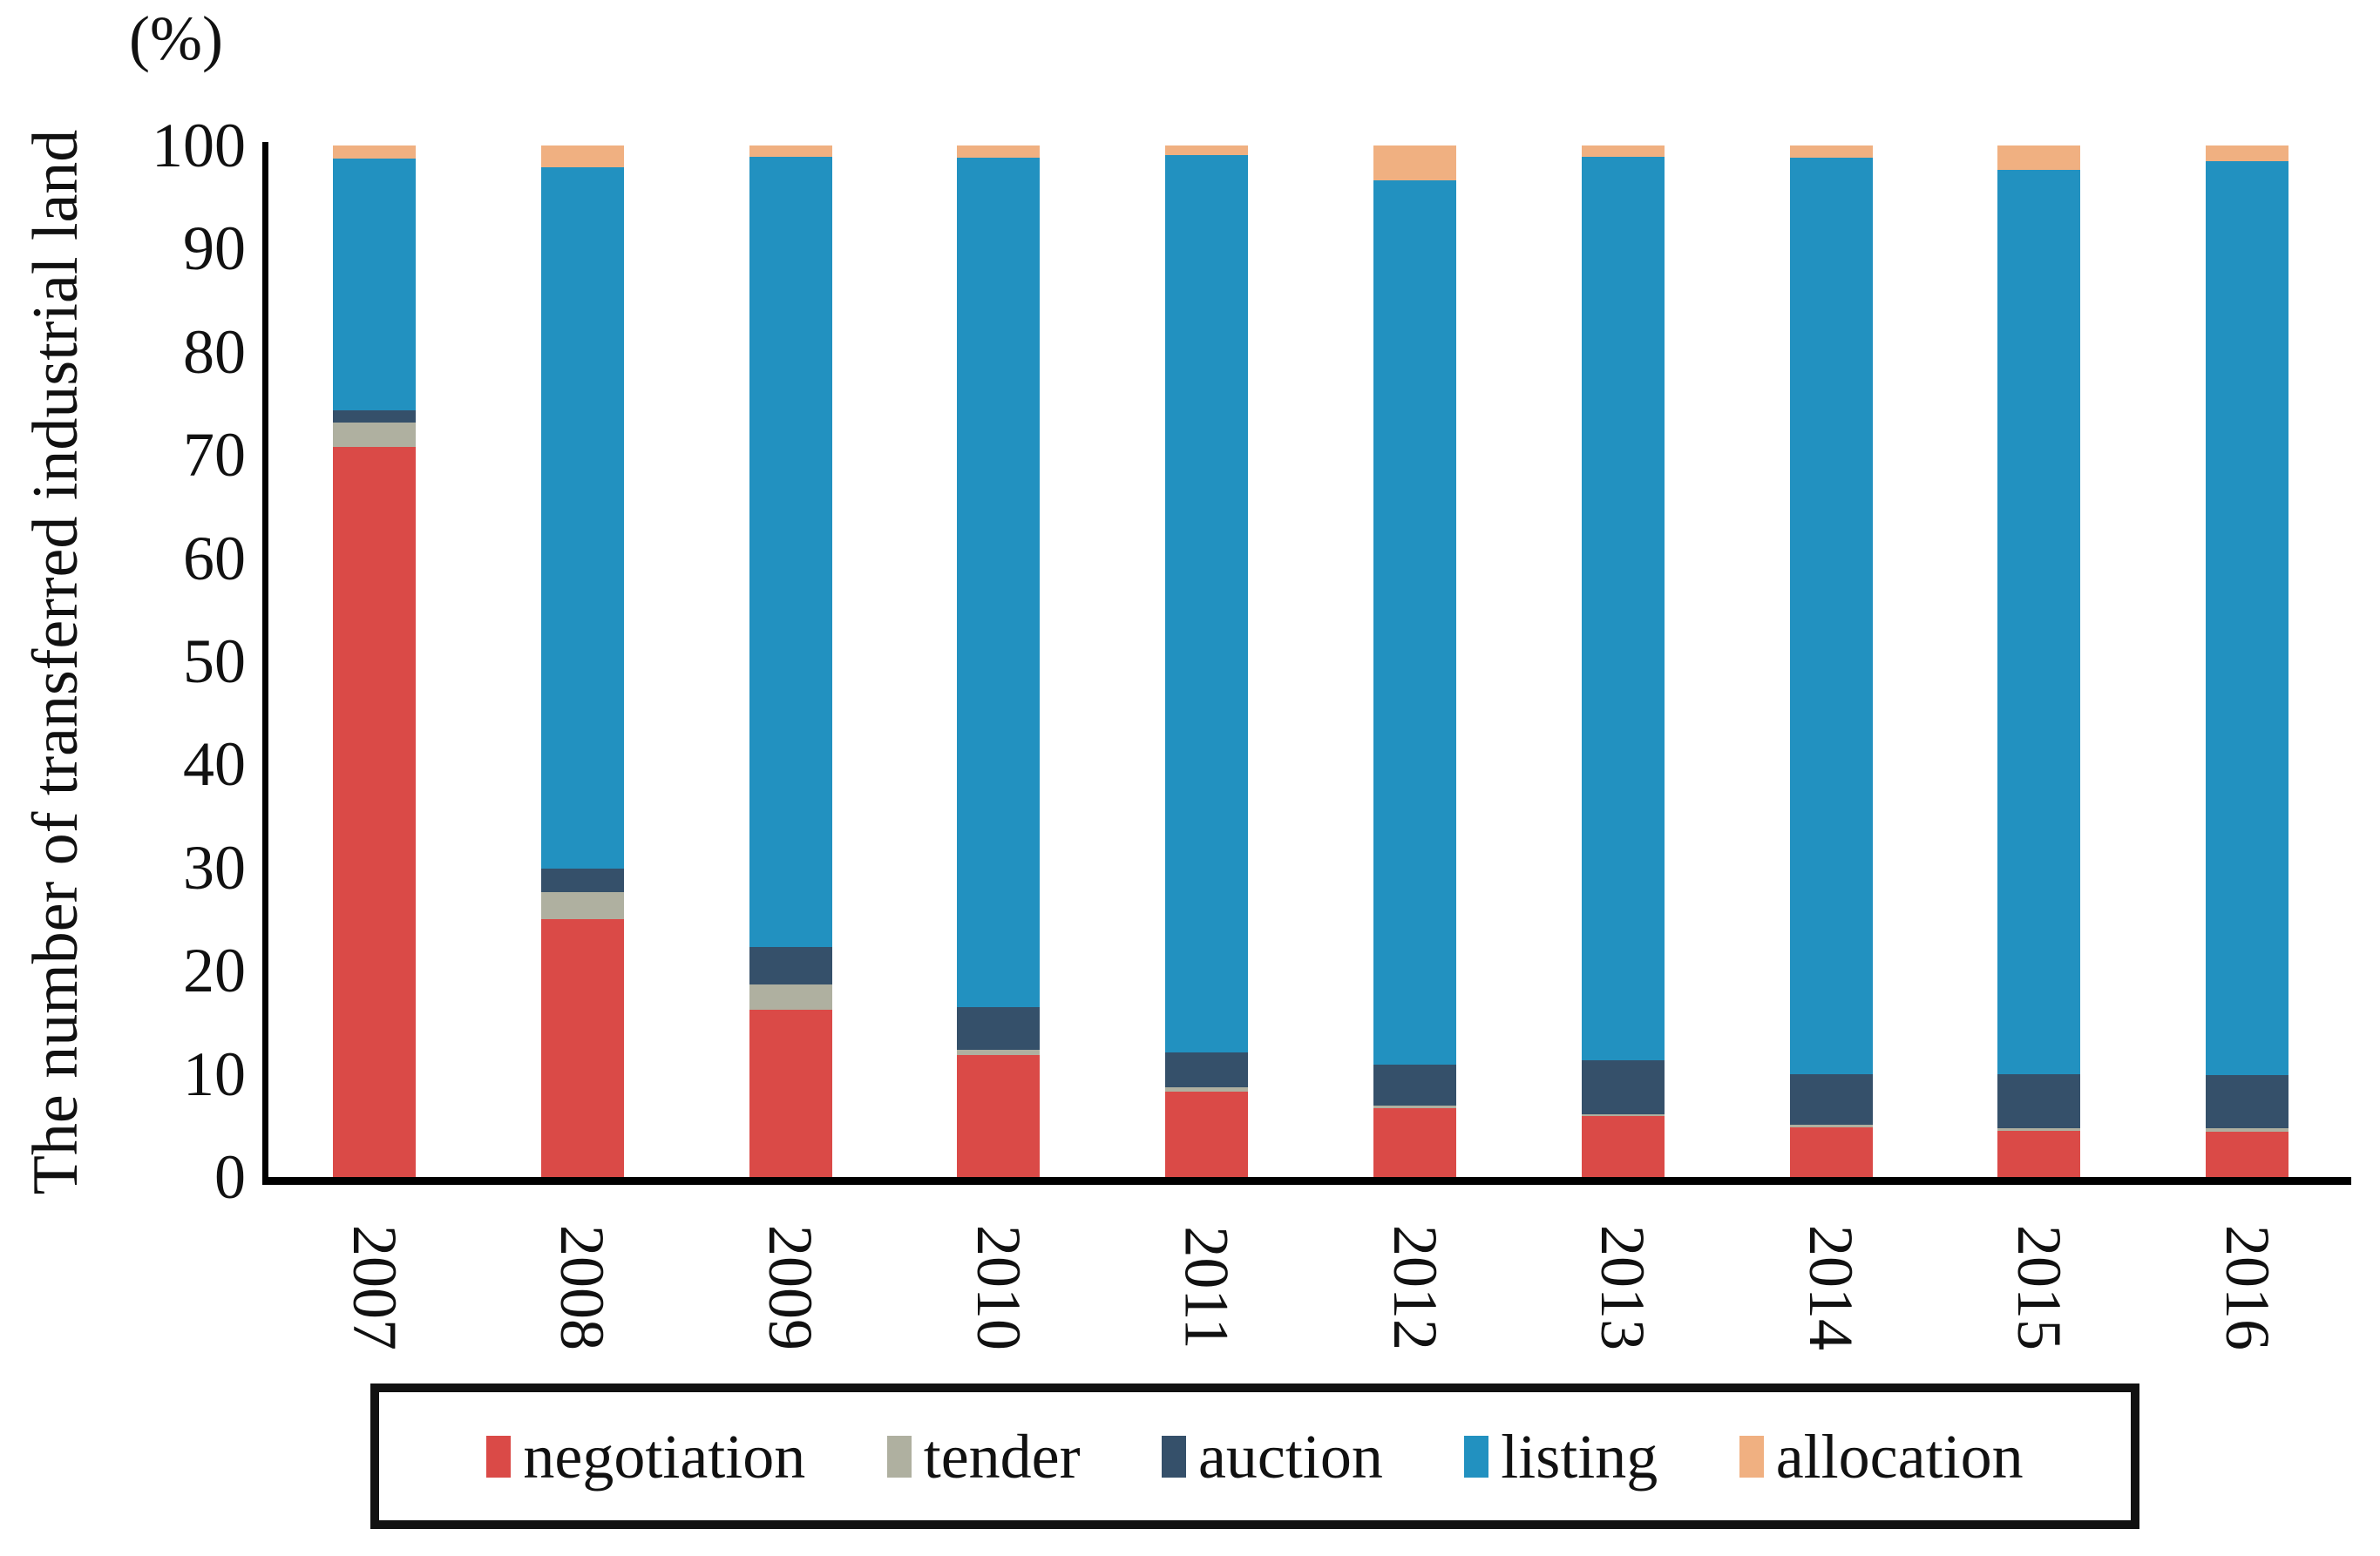  Describe the element at coordinates (1623, 609) in the screenshot. I see `bar-segment-listing-2013` at that location.